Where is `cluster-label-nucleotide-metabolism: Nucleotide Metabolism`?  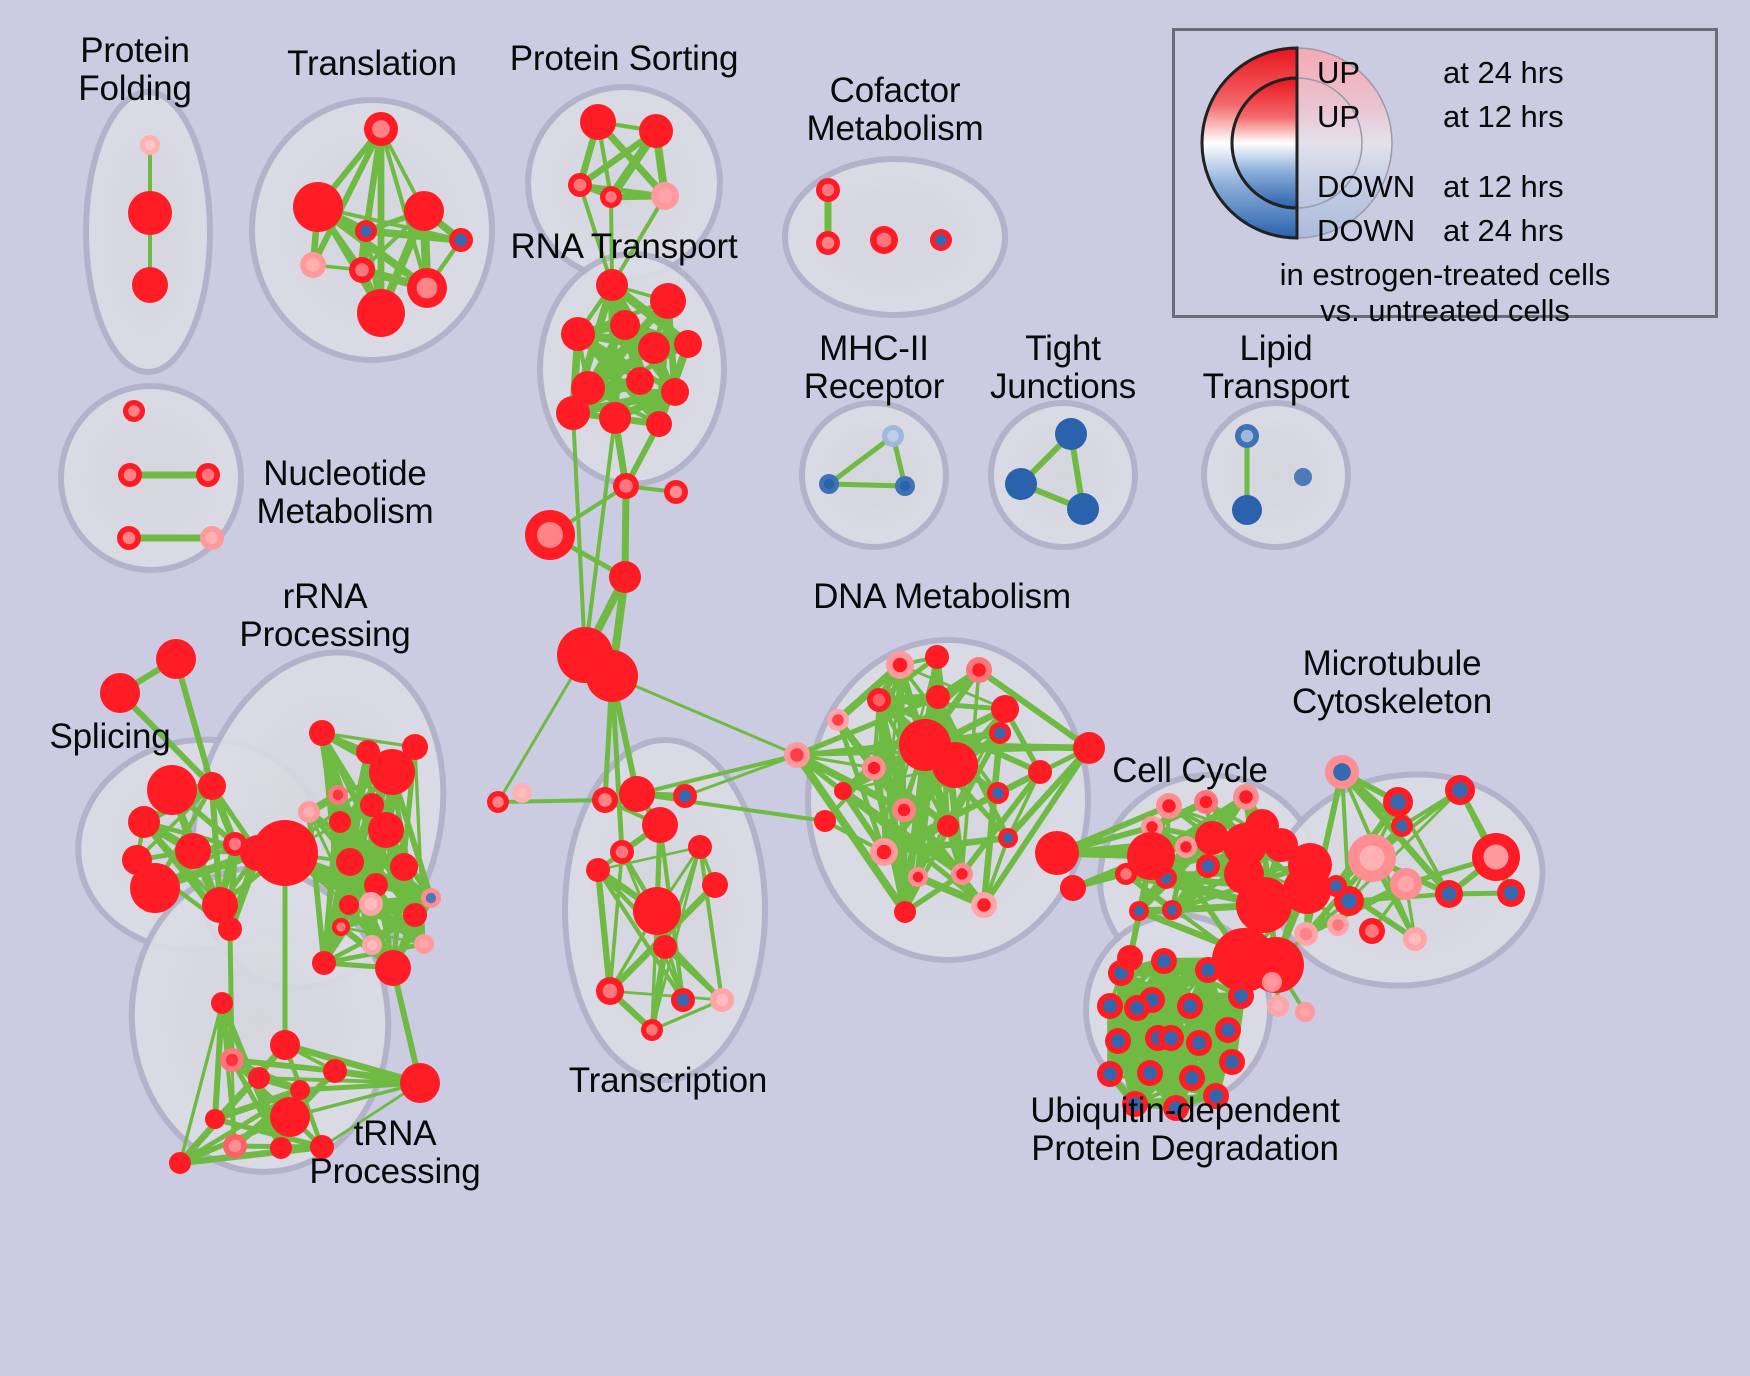 cluster-label-nucleotide-metabolism: Nucleotide Metabolism is located at coordinates (345, 492).